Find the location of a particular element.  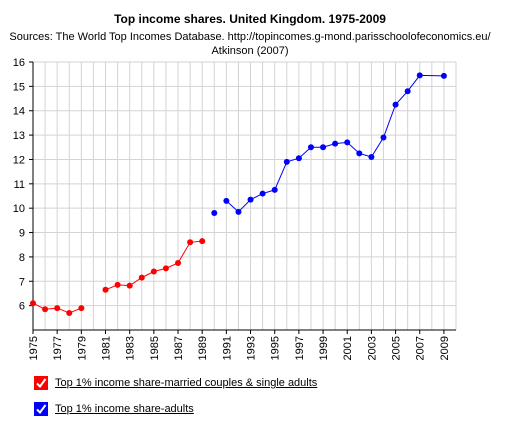

x-tick-label: 1975 is located at coordinates (34, 348).